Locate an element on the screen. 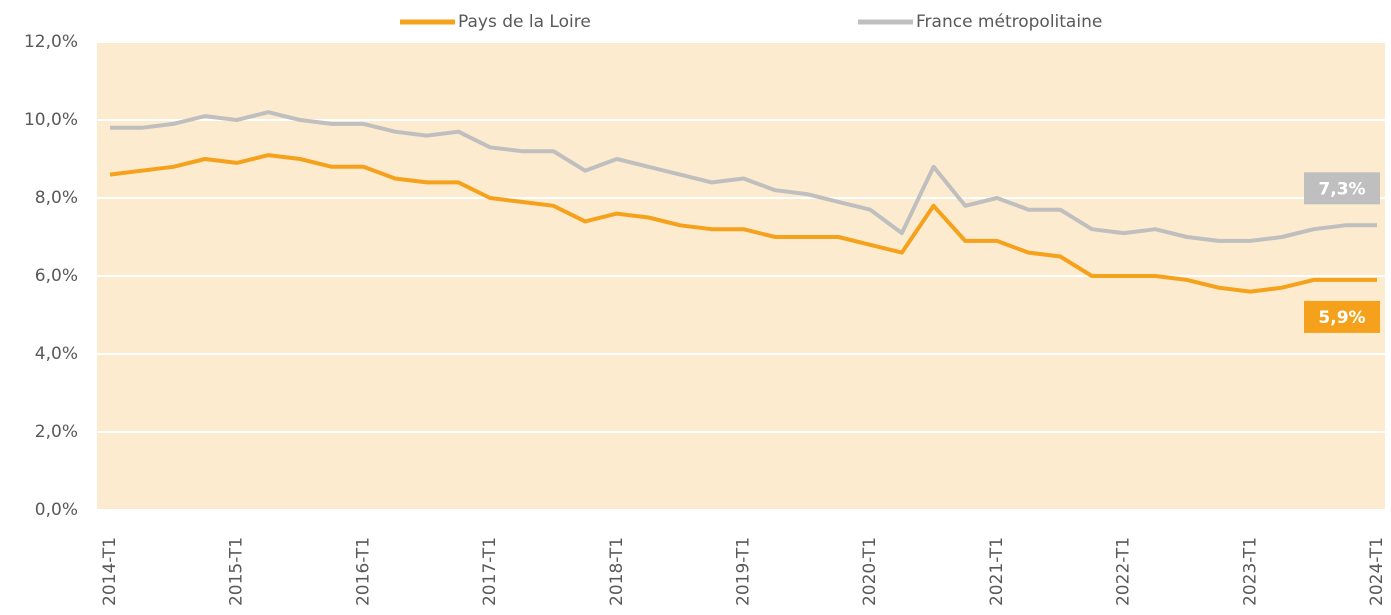  x-tick-label: 2017-T1 is located at coordinates (490, 571).